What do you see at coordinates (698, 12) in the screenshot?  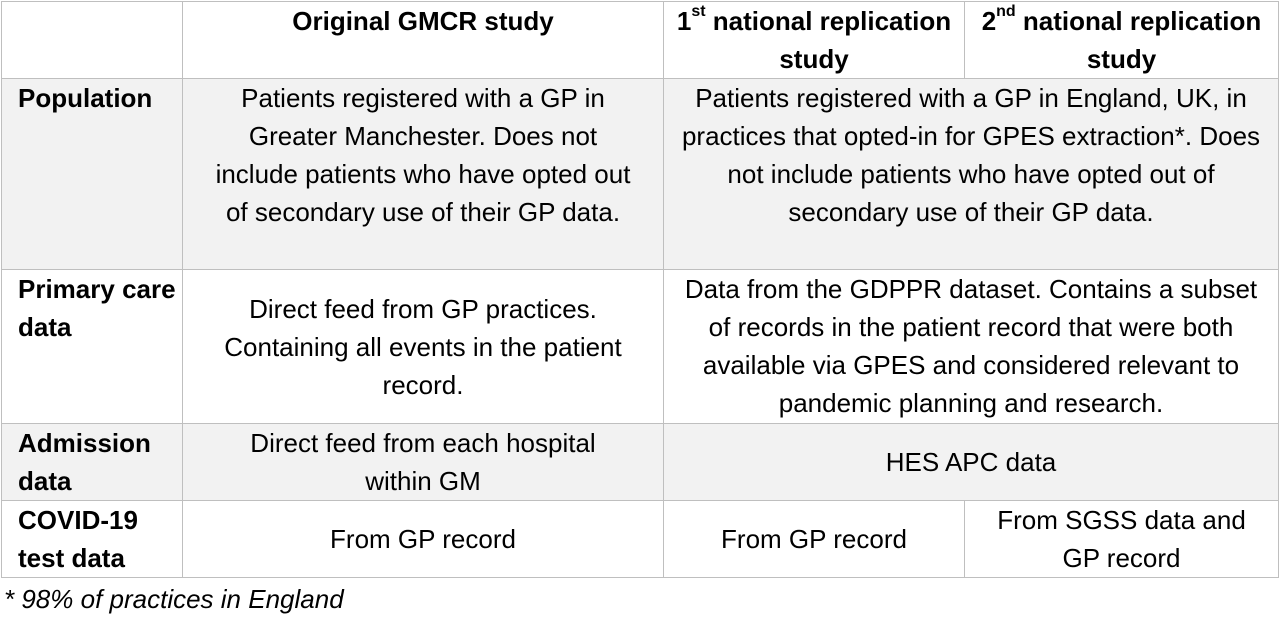 I see `header-first-superscript: st` at bounding box center [698, 12].